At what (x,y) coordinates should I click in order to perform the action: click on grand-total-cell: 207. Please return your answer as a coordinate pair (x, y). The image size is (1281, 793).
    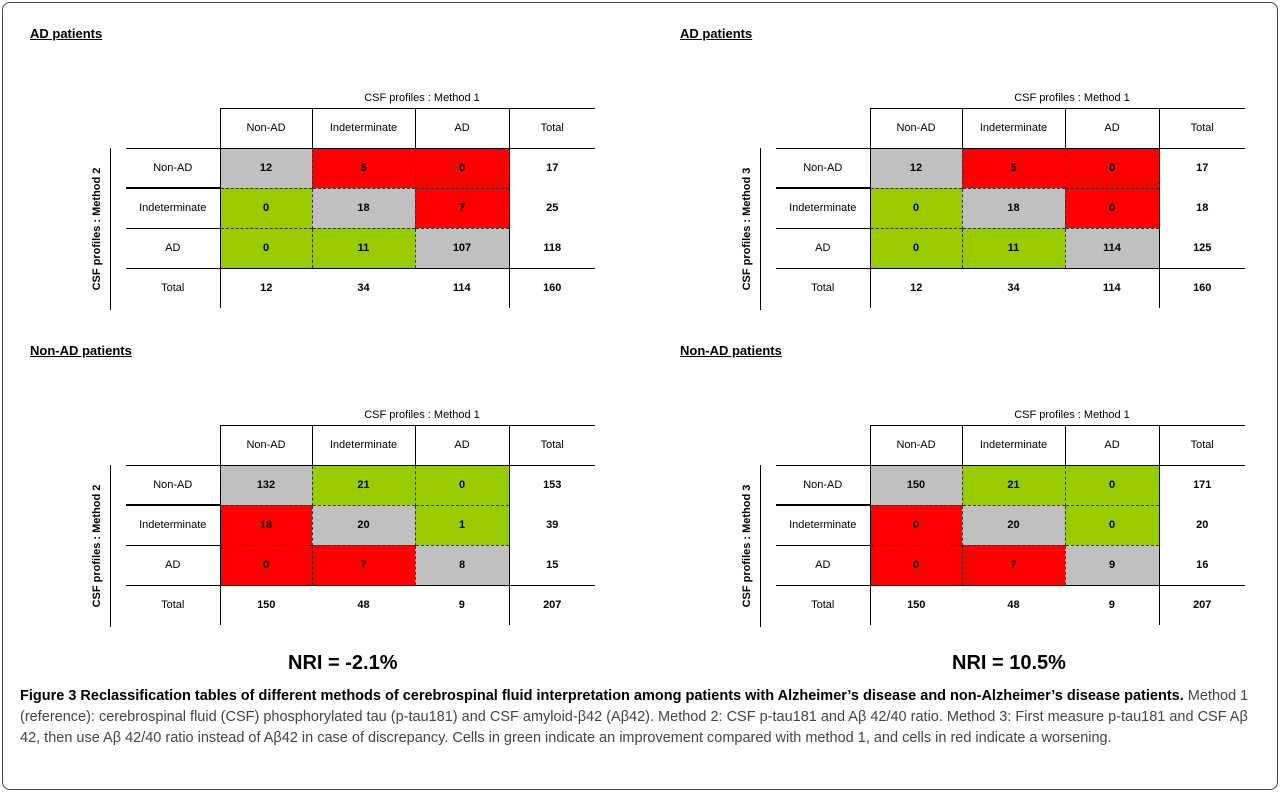
    Looking at the image, I should click on (1201, 604).